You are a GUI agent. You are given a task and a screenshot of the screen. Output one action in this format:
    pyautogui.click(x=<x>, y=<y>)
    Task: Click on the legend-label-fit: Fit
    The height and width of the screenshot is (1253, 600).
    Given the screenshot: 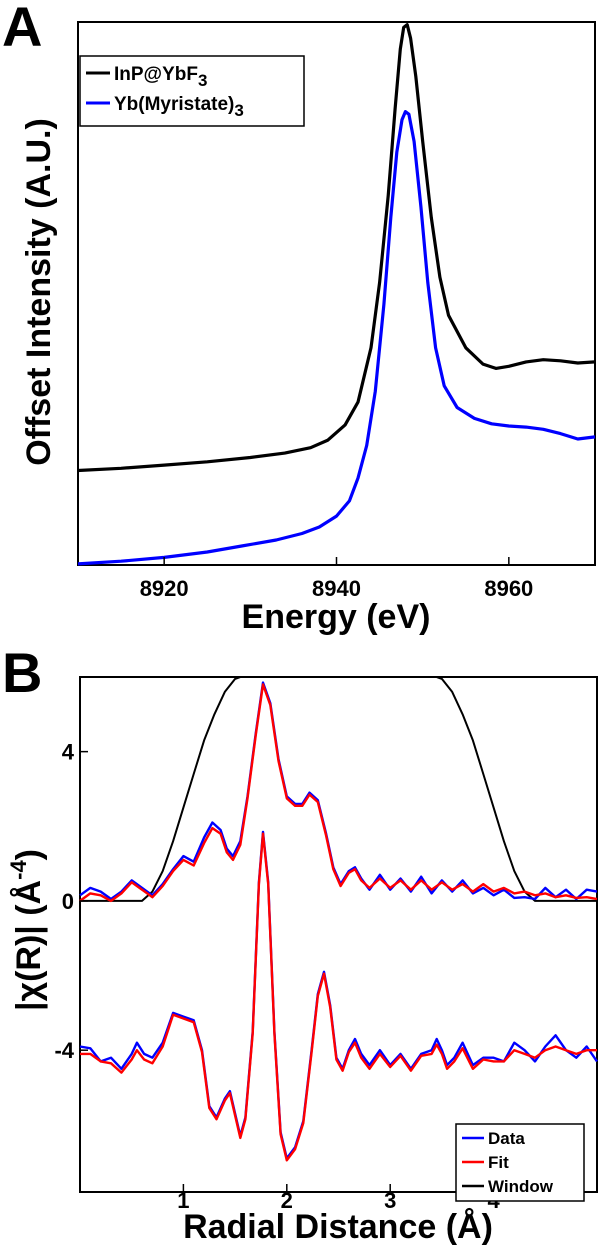 What is the action you would take?
    pyautogui.click(x=498, y=1162)
    